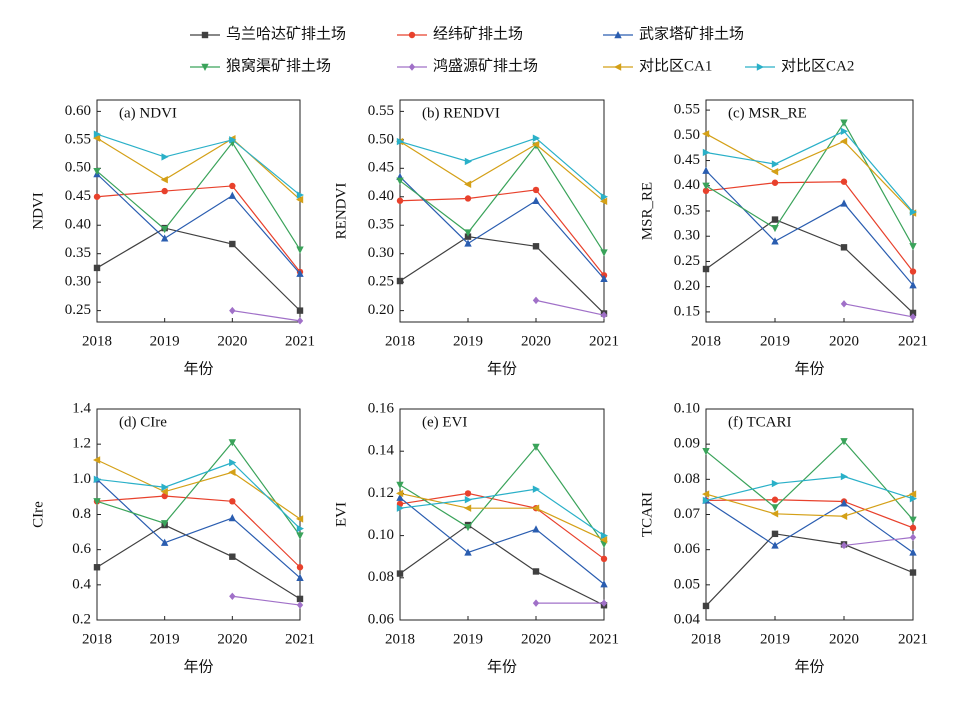  What do you see at coordinates (381, 493) in the screenshot?
I see `y-tick-label: 0.12` at bounding box center [381, 493].